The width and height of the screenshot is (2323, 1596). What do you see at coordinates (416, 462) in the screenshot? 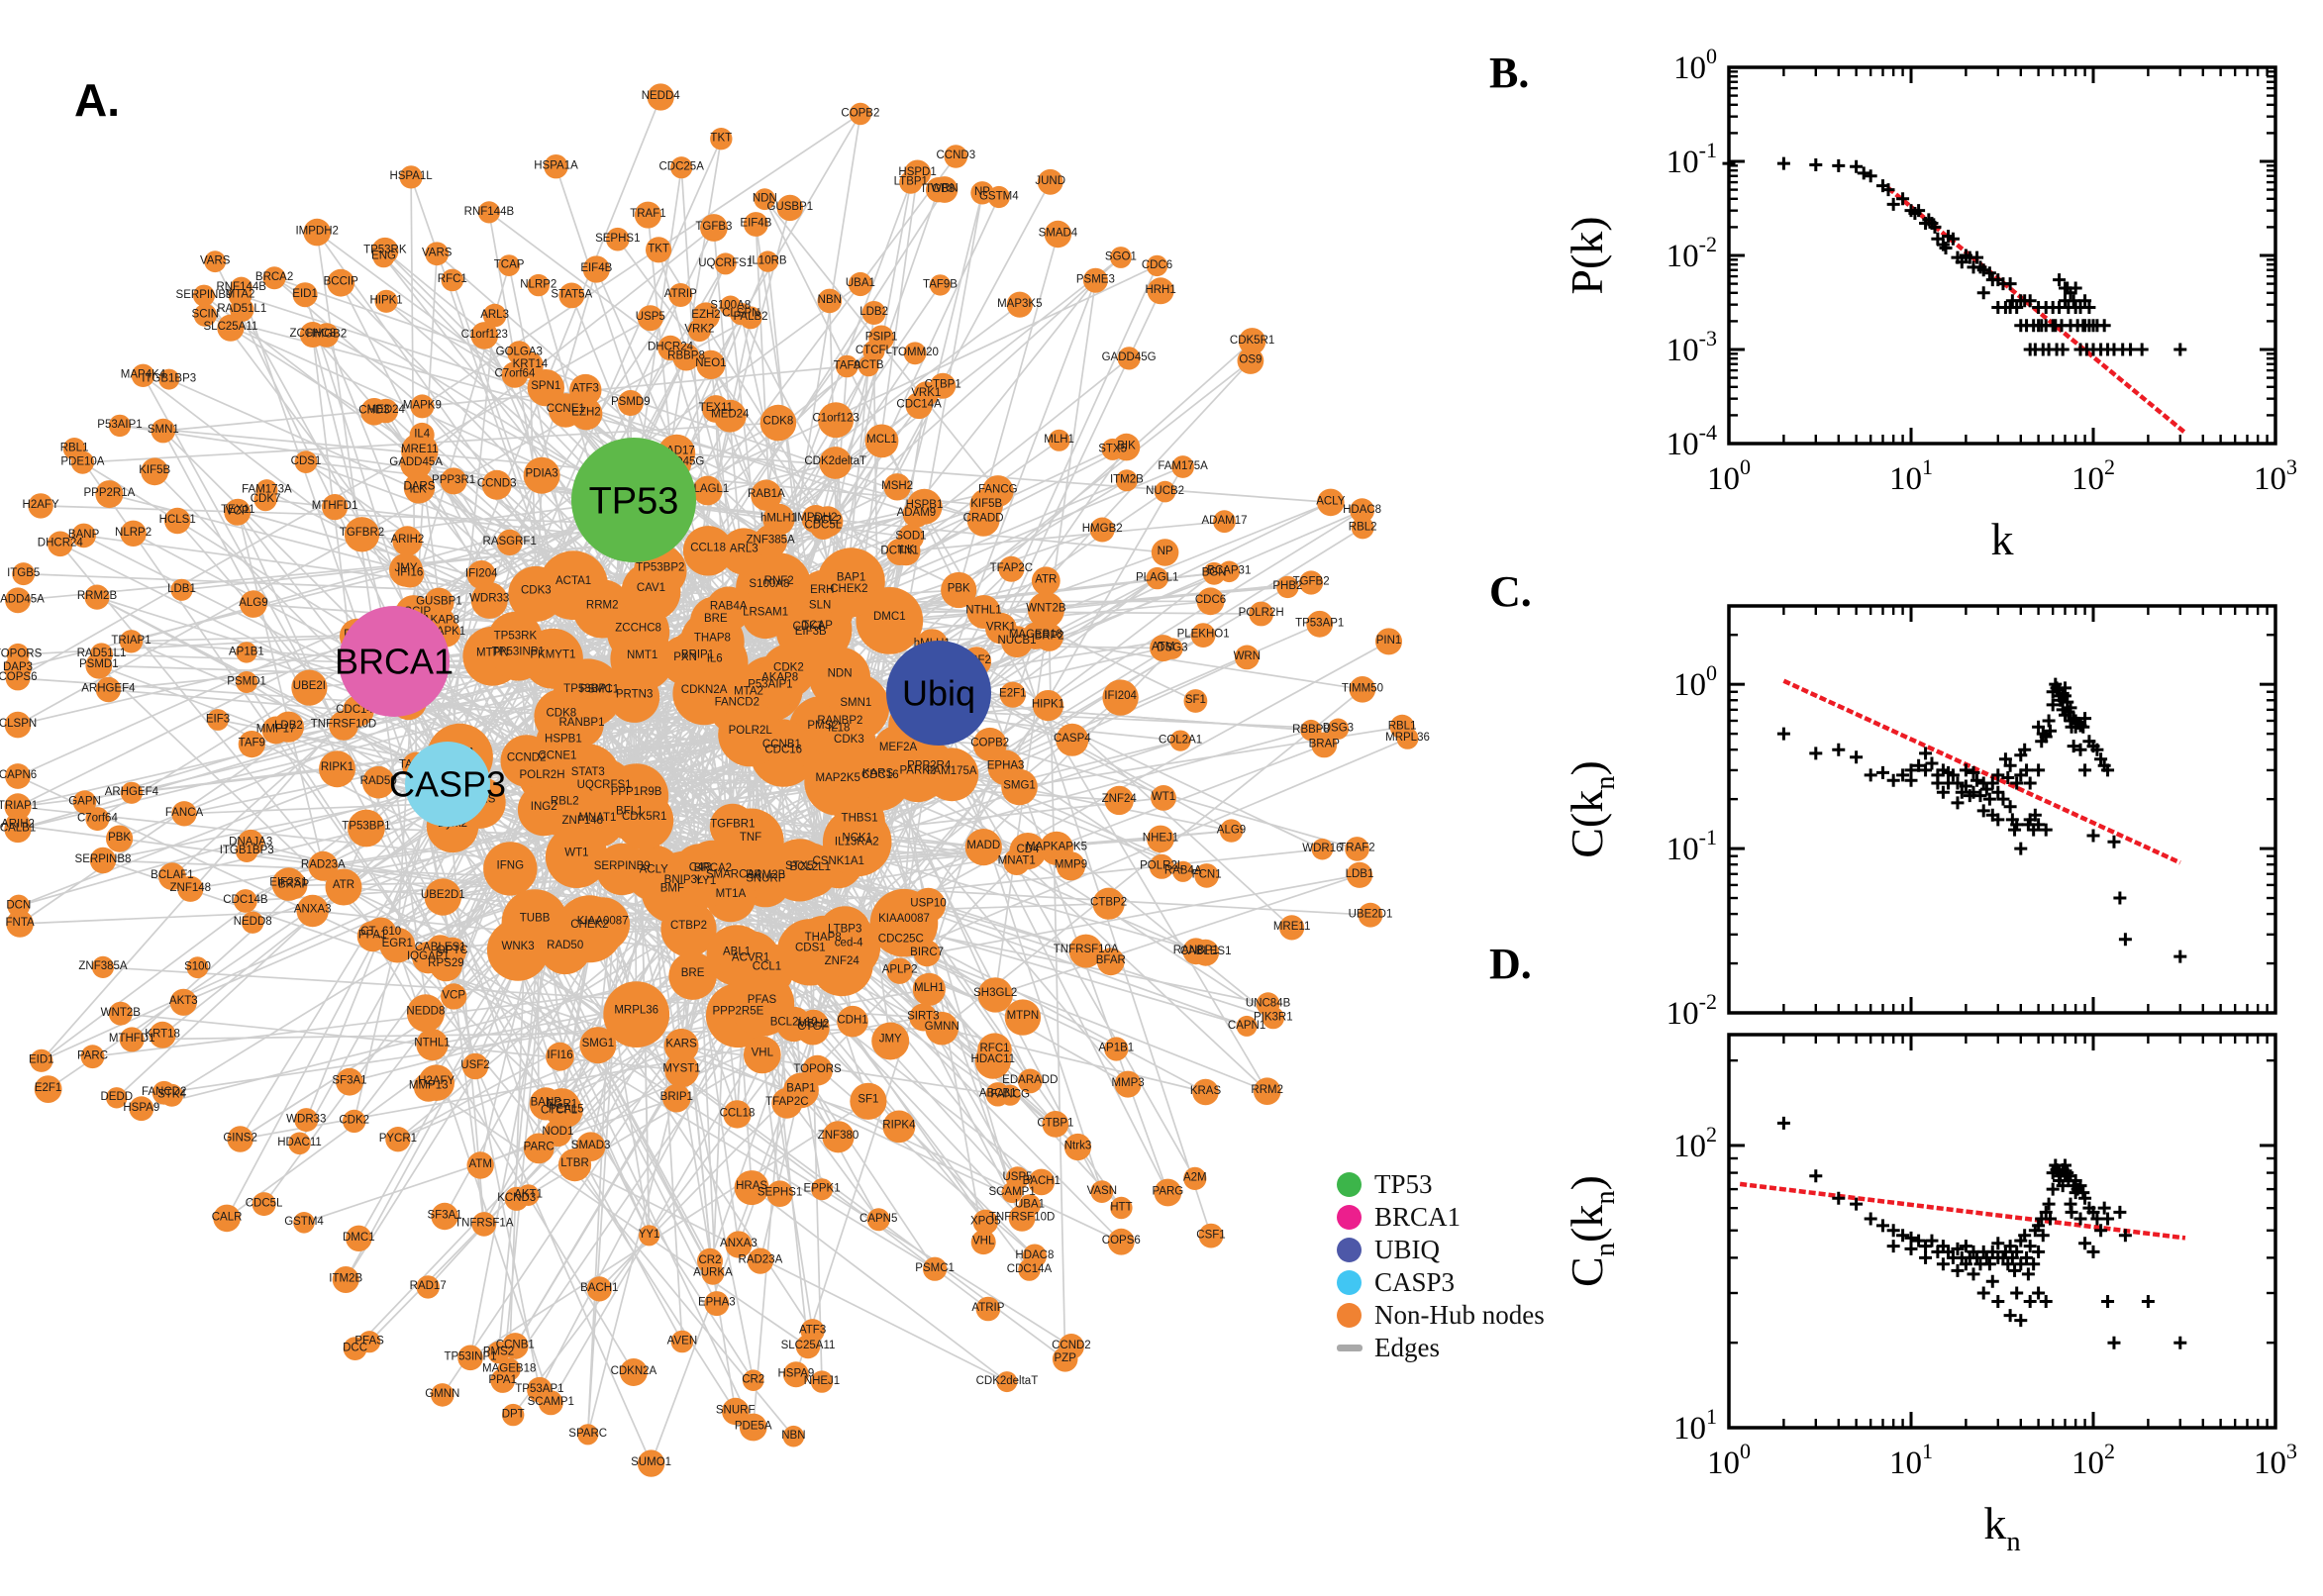
I see `gene-node-label: GADD45A` at bounding box center [416, 462].